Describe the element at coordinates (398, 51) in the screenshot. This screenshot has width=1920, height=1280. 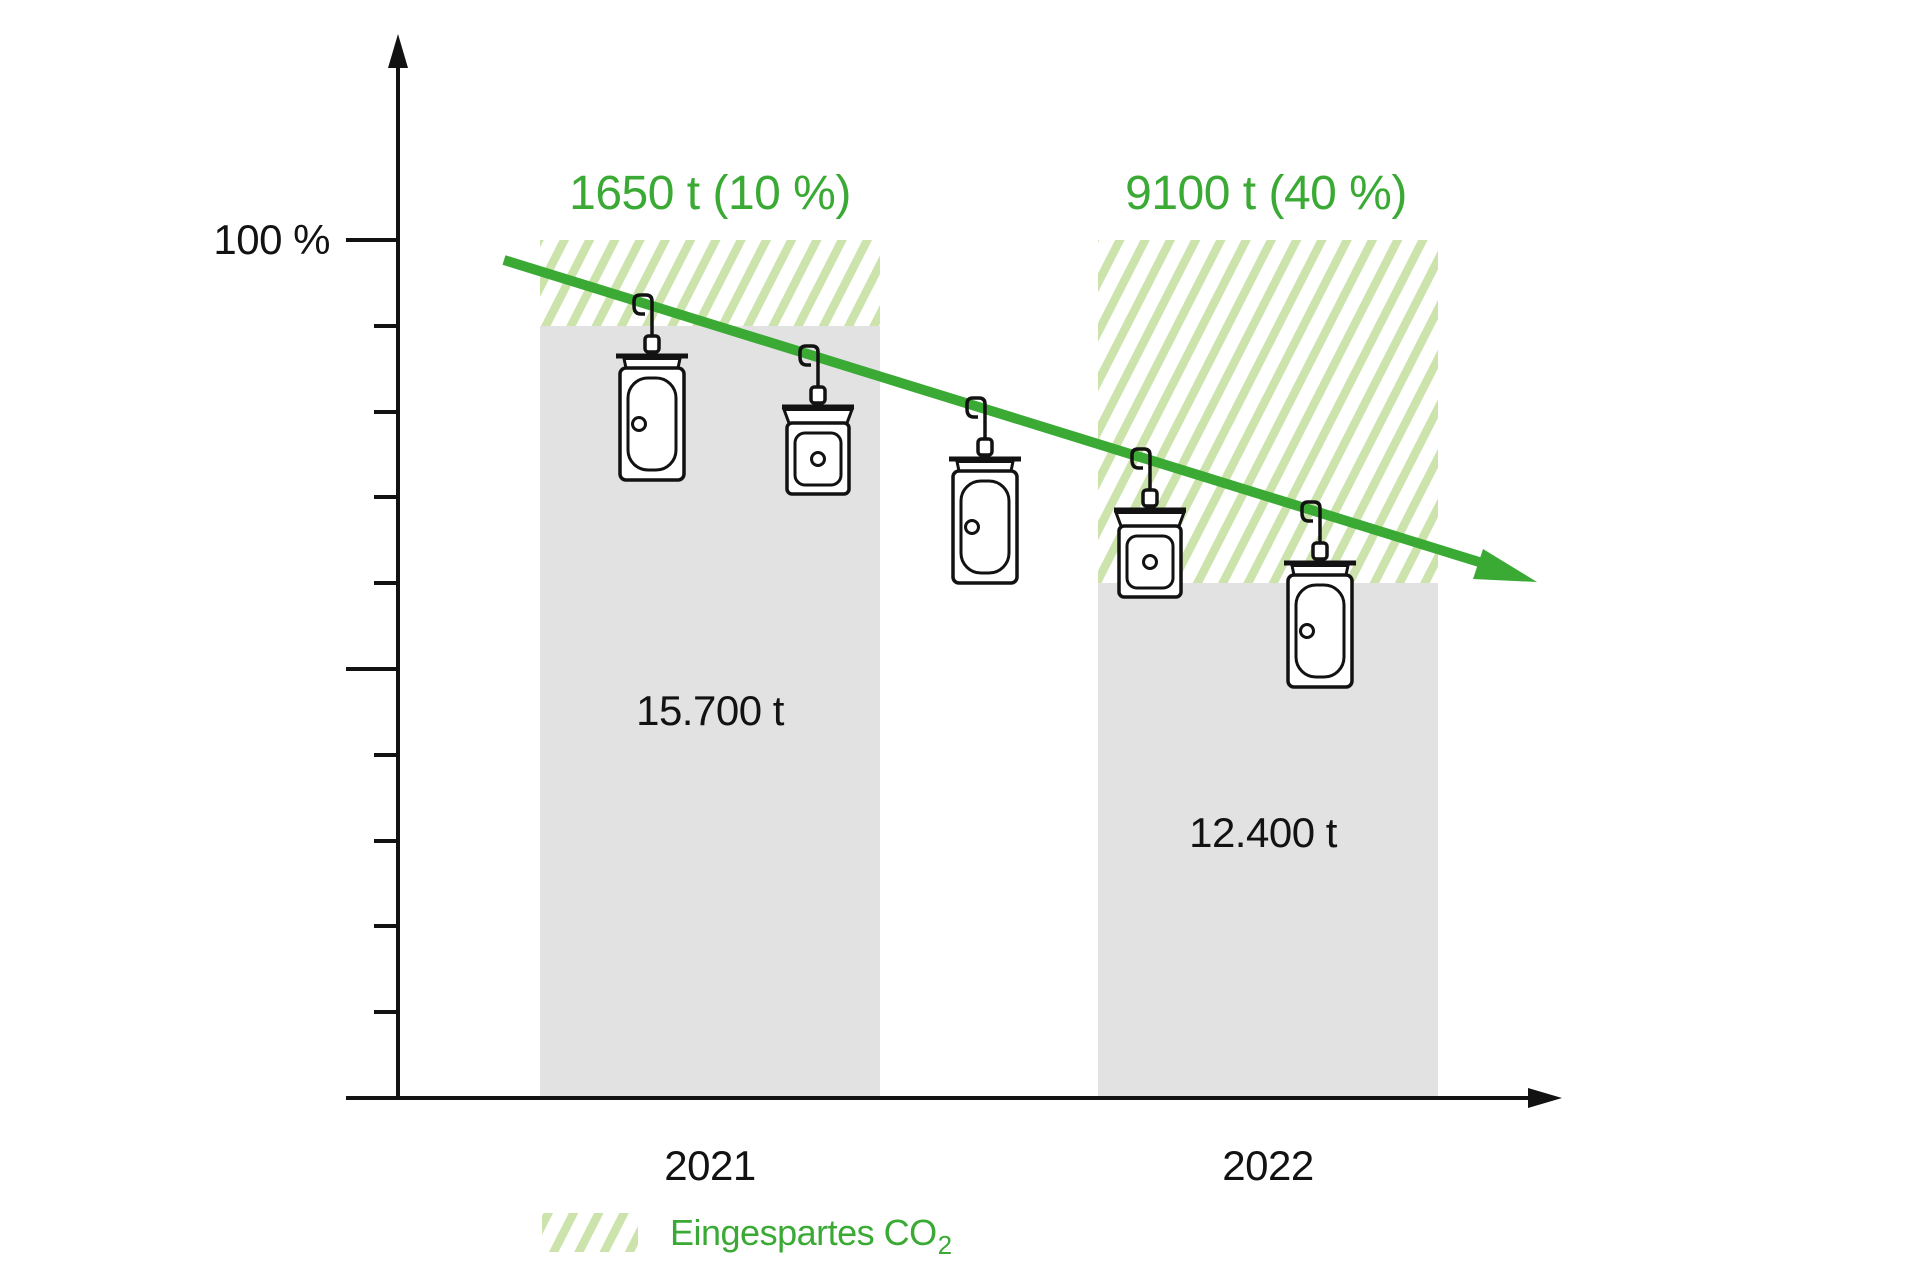
I see `y-axis-arrowhead-icon` at that location.